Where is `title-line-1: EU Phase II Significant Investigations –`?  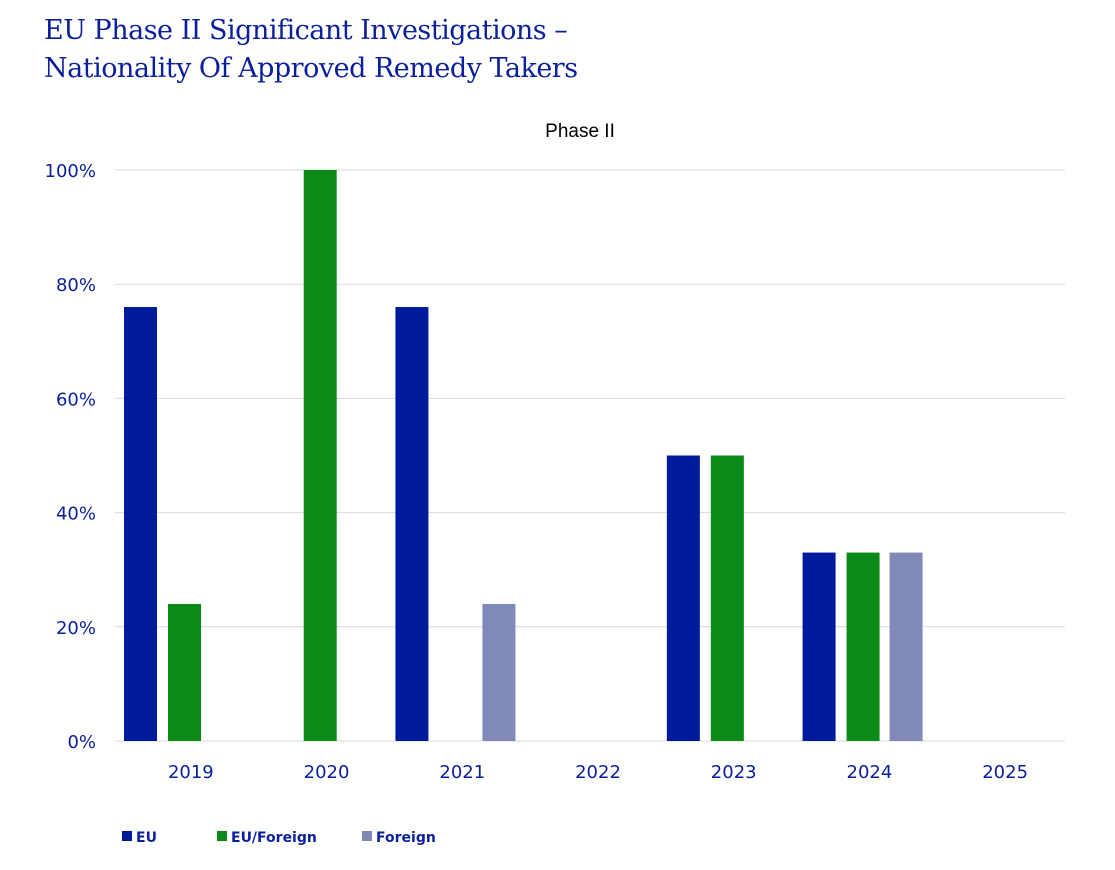 title-line-1: EU Phase II Significant Investigations – is located at coordinates (306, 30).